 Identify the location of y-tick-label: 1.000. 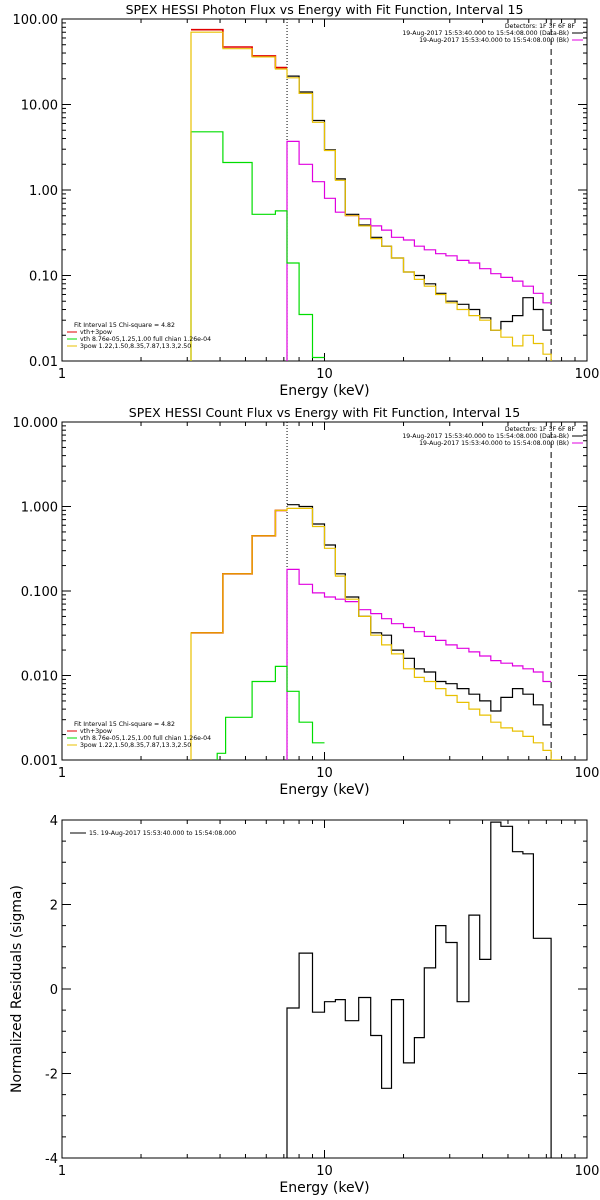
(39, 508).